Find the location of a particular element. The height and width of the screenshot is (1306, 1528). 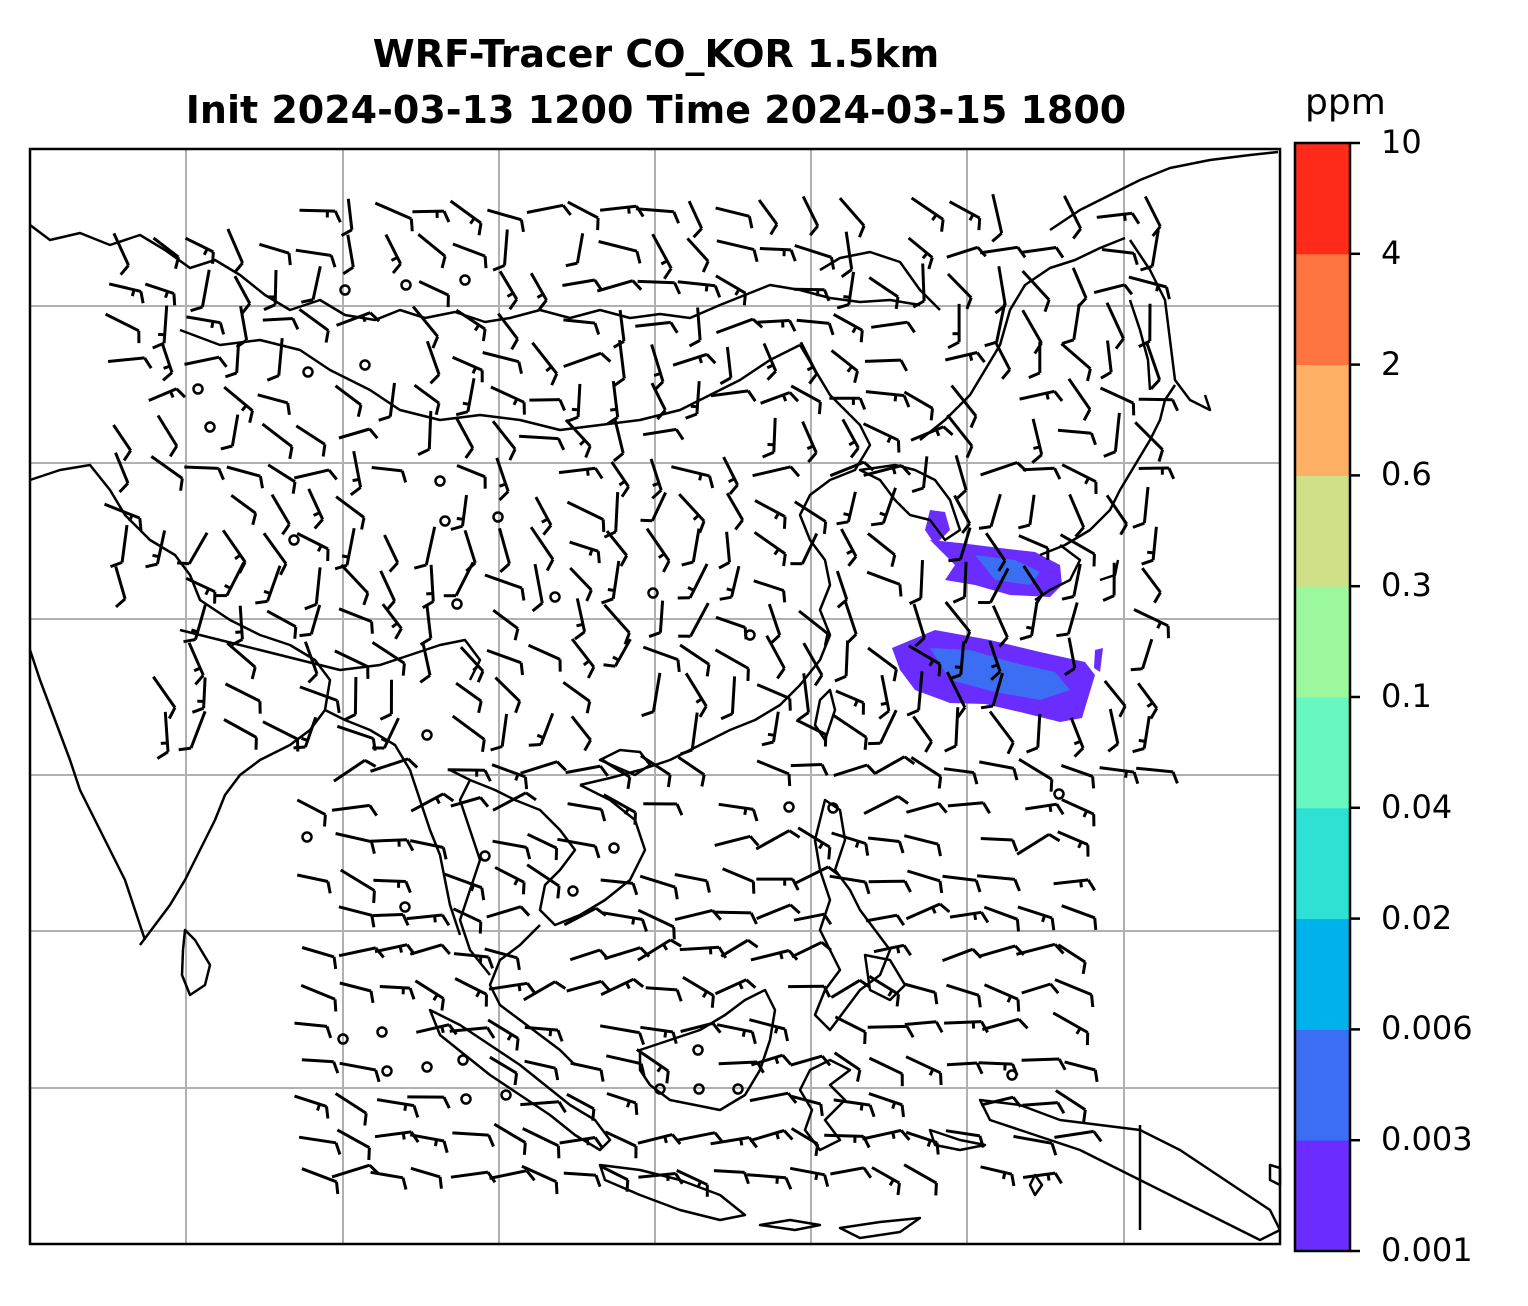

colorbar-tick-label: 0.006 is located at coordinates (1427, 1028).